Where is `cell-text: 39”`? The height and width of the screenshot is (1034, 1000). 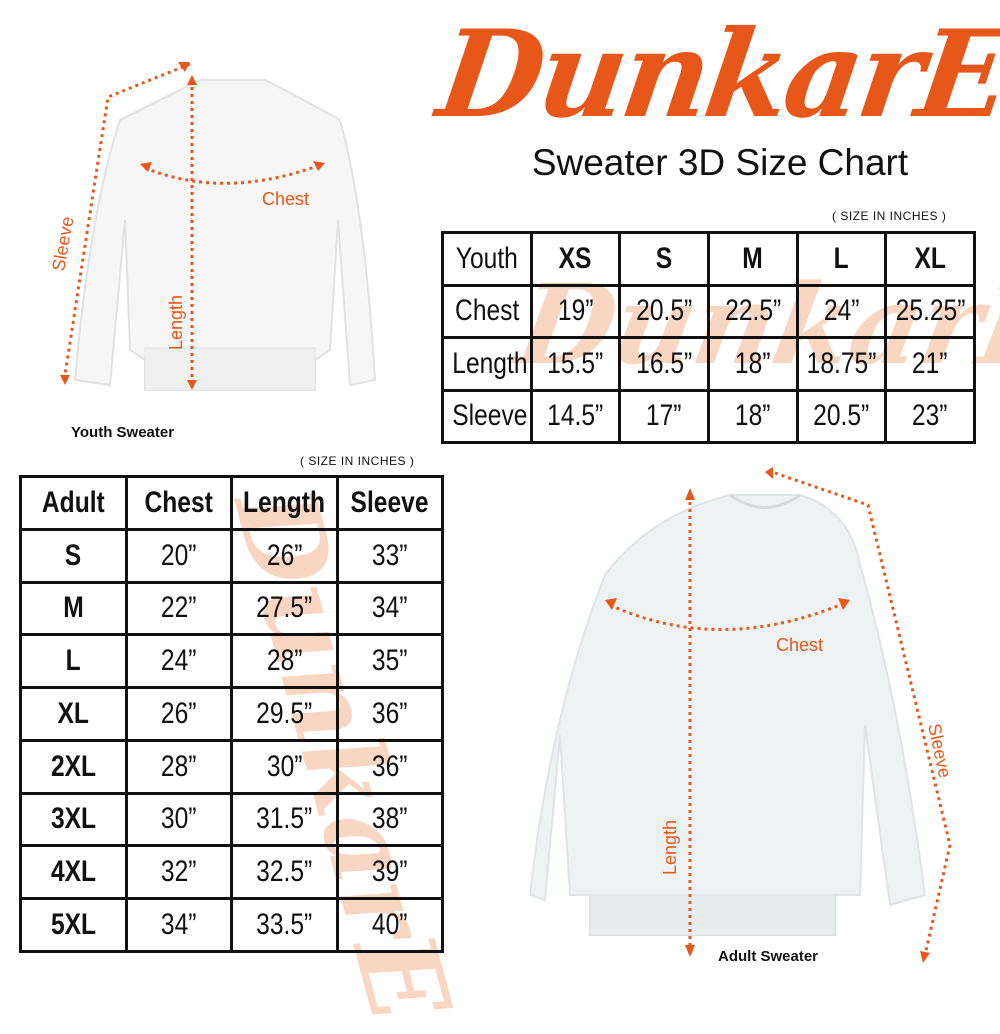
cell-text: 39” is located at coordinates (389, 872).